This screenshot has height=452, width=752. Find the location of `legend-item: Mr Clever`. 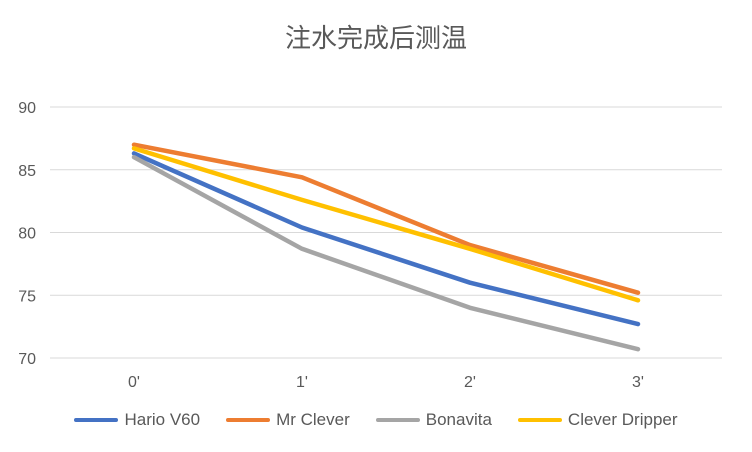

legend-item: Mr Clever is located at coordinates (288, 420).